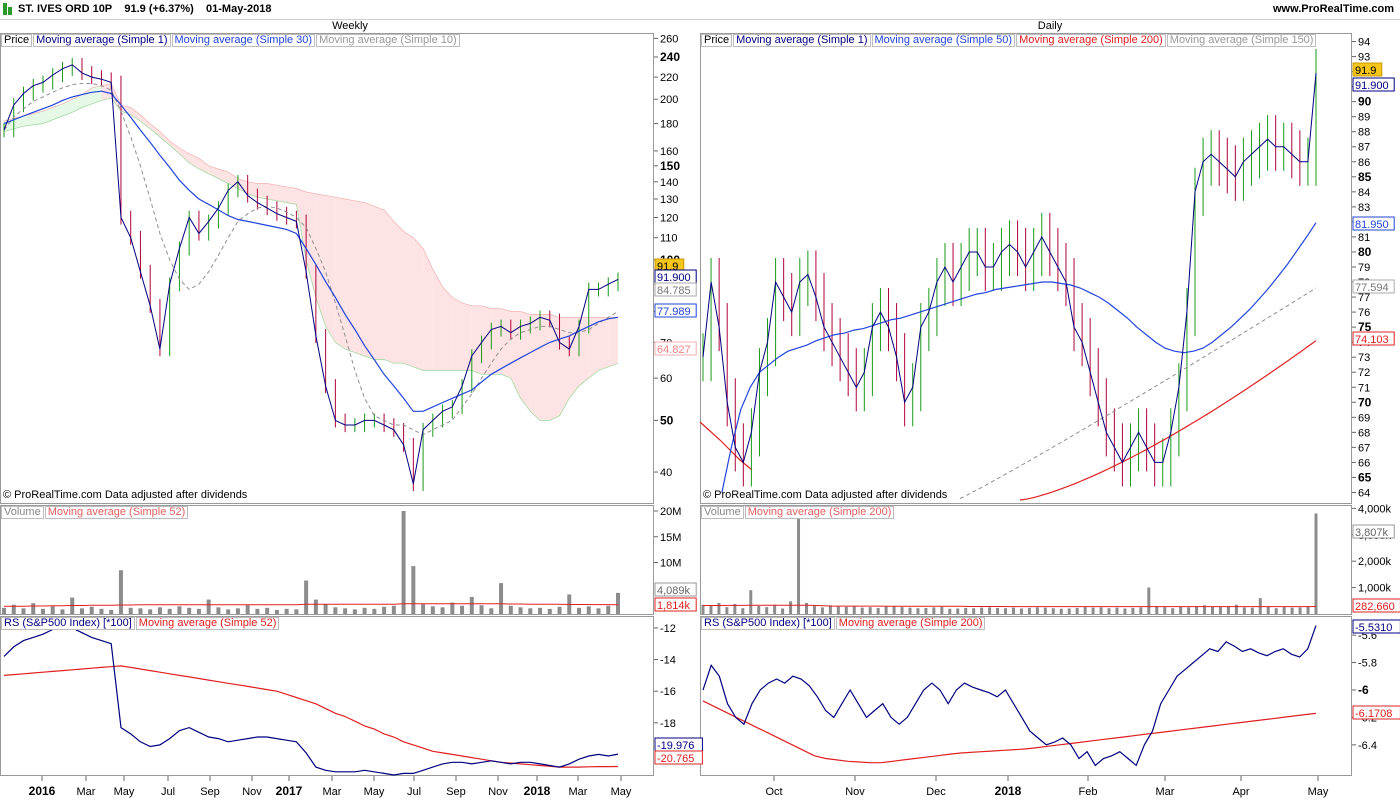 This screenshot has width=1400, height=800. Describe the element at coordinates (1050, 26) in the screenshot. I see `daily-panel-title: Daily` at that location.